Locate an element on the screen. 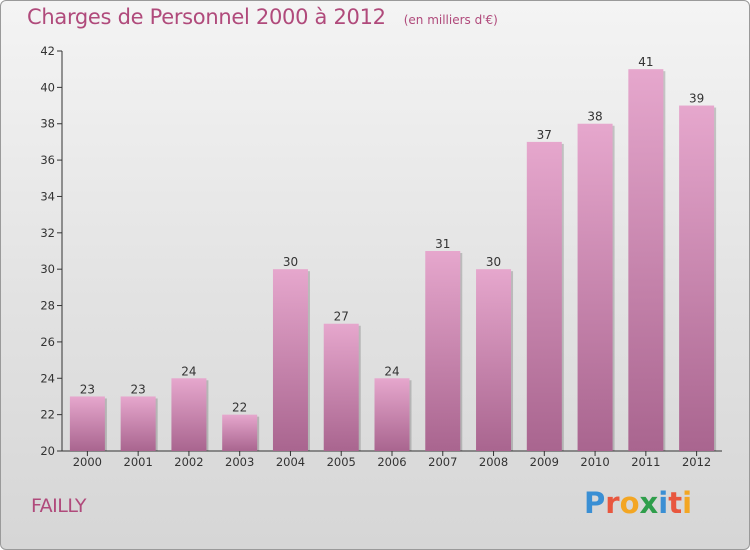 The image size is (750, 550). y-tick-label: 34 is located at coordinates (47, 196).